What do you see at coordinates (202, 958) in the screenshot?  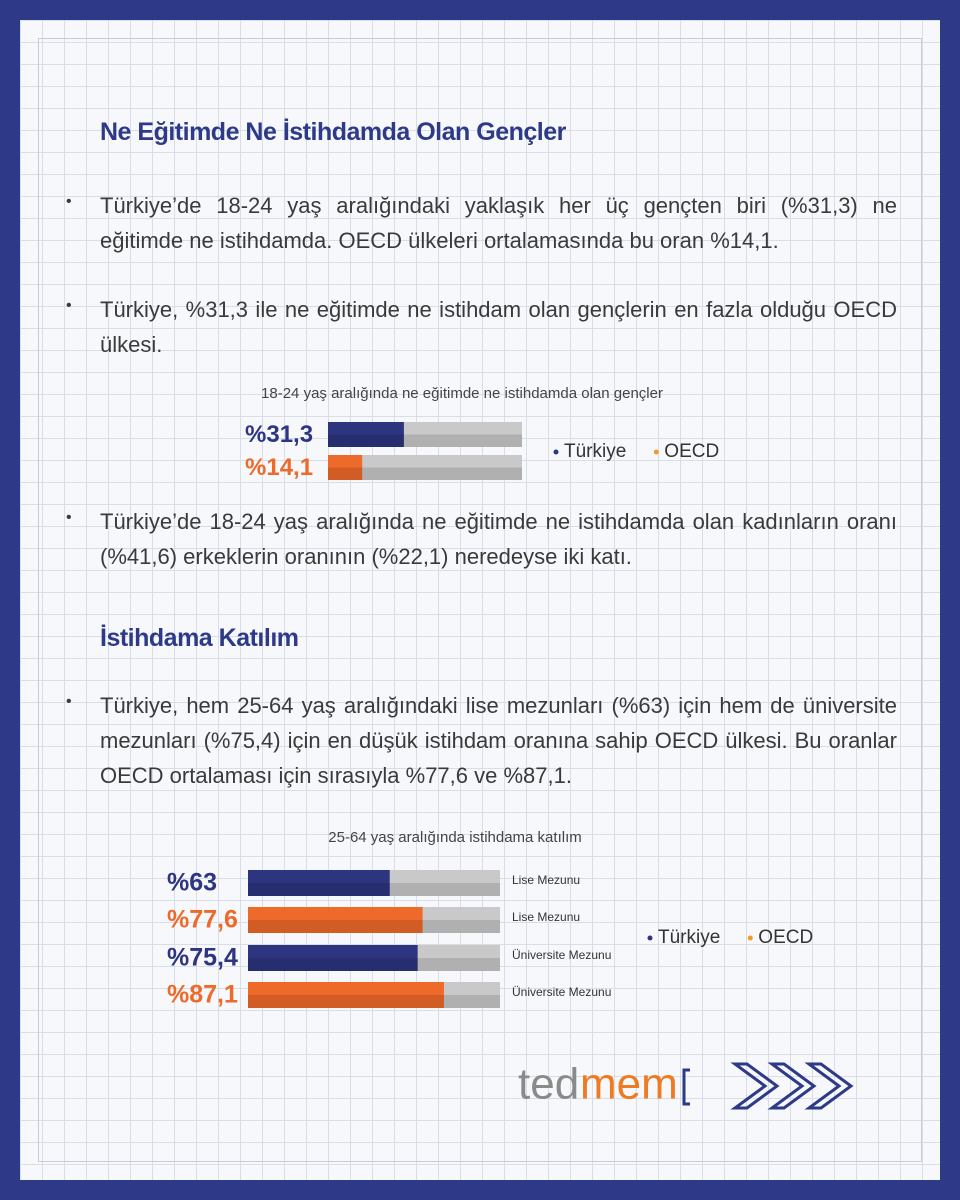 I see `value-label: %75,4` at bounding box center [202, 958].